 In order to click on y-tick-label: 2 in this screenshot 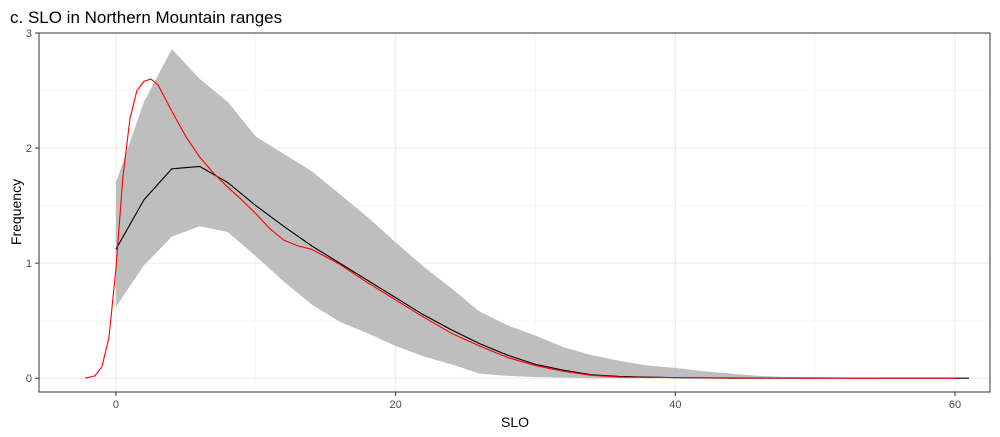, I will do `click(29, 149)`.